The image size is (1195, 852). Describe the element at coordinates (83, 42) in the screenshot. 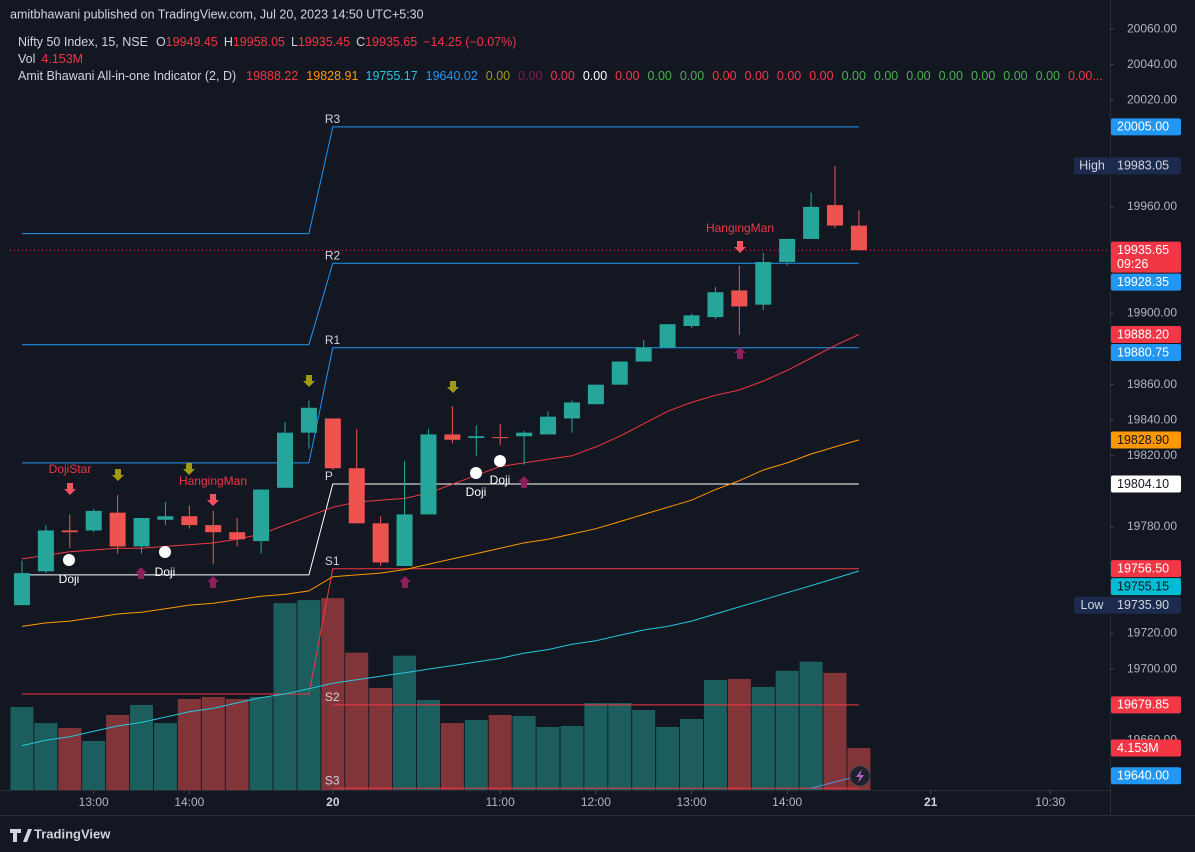

I see `symbol: Nifty 50 Index, 15, NSE` at that location.